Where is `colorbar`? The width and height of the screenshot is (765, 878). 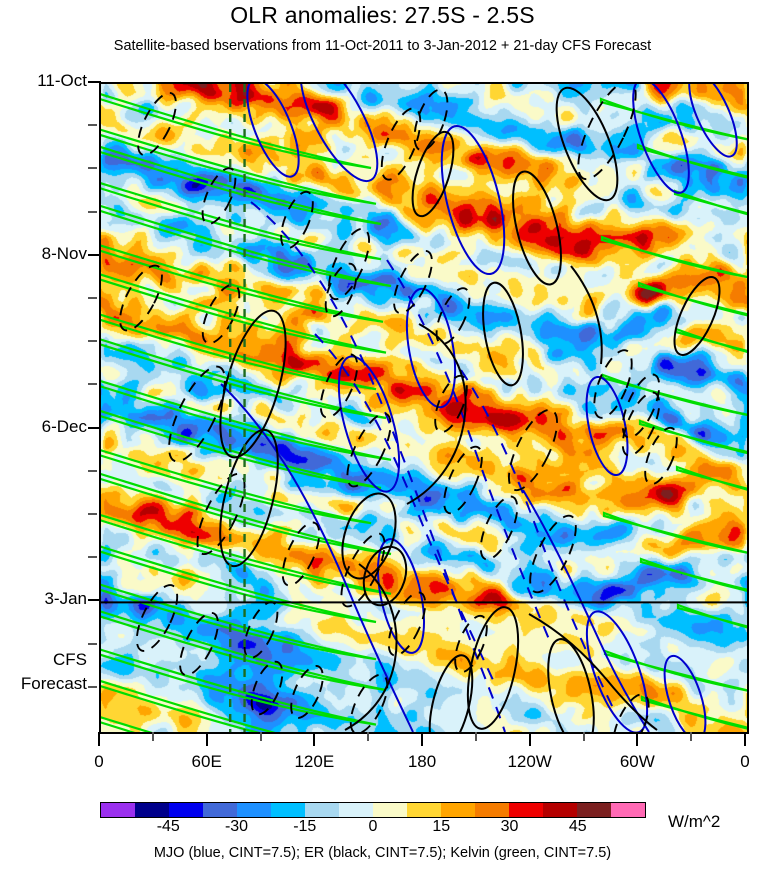
colorbar is located at coordinates (373, 810).